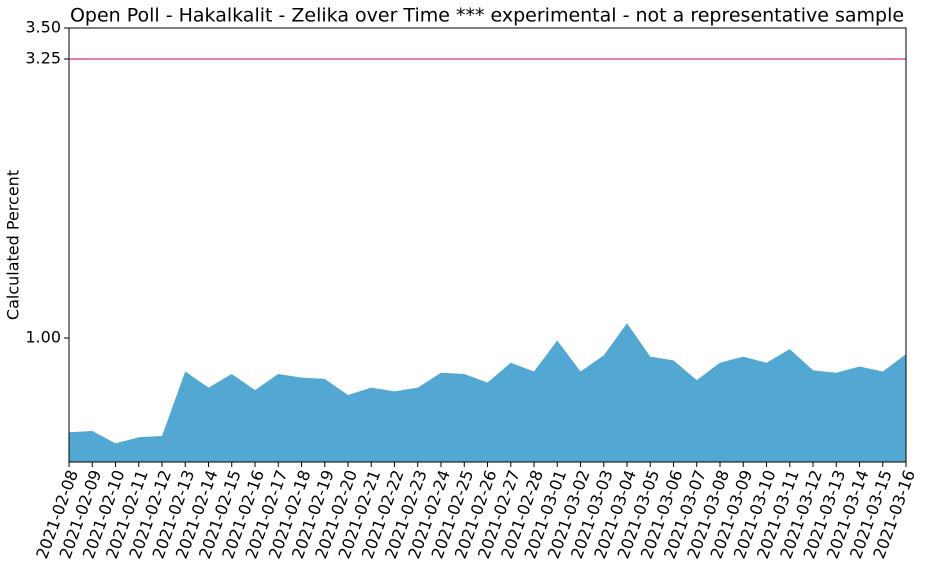  What do you see at coordinates (13, 245) in the screenshot?
I see `y-axis-label: Calculated Percent` at bounding box center [13, 245].